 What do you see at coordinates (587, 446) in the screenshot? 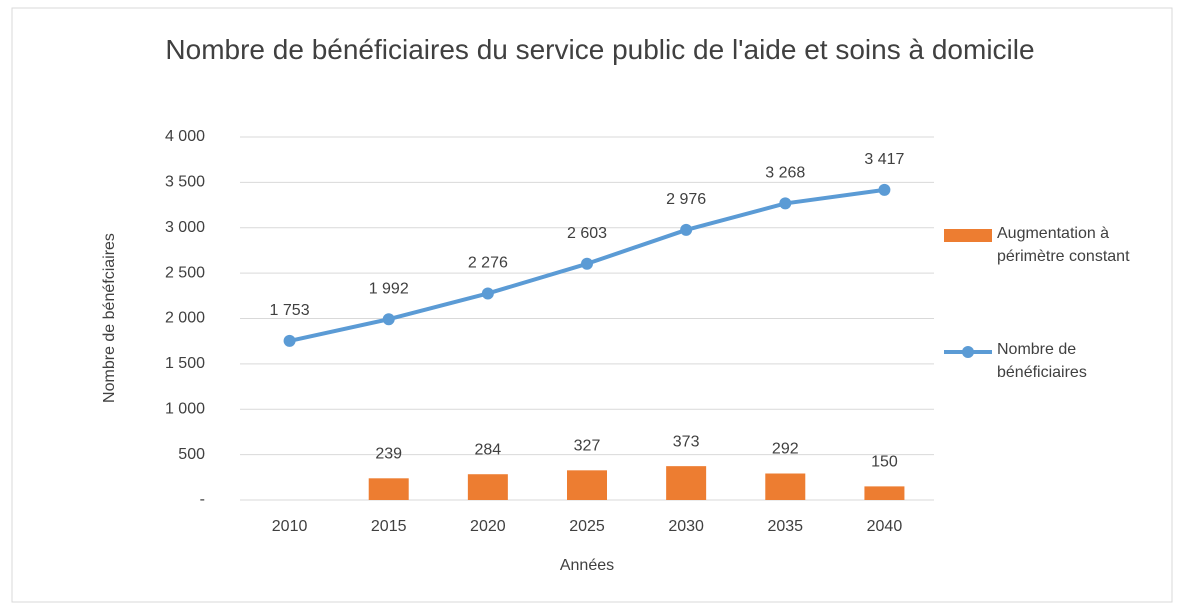
I see `bar-label: 327` at bounding box center [587, 446].